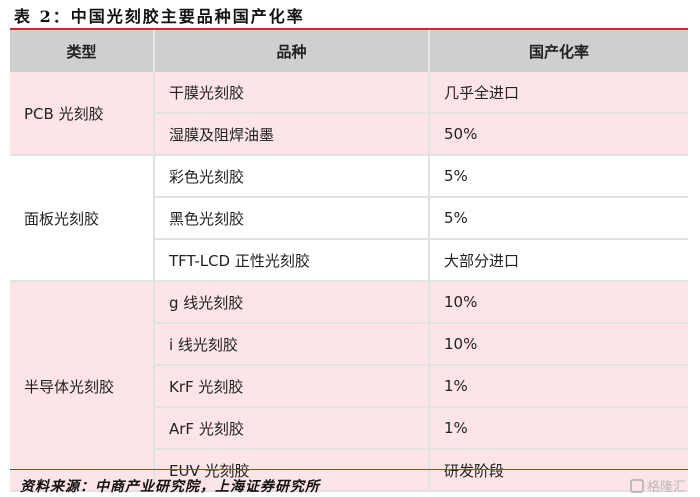 This screenshot has height=497, width=700. I want to click on table-row: KrF 光刻胶 1%, so click(349, 386).